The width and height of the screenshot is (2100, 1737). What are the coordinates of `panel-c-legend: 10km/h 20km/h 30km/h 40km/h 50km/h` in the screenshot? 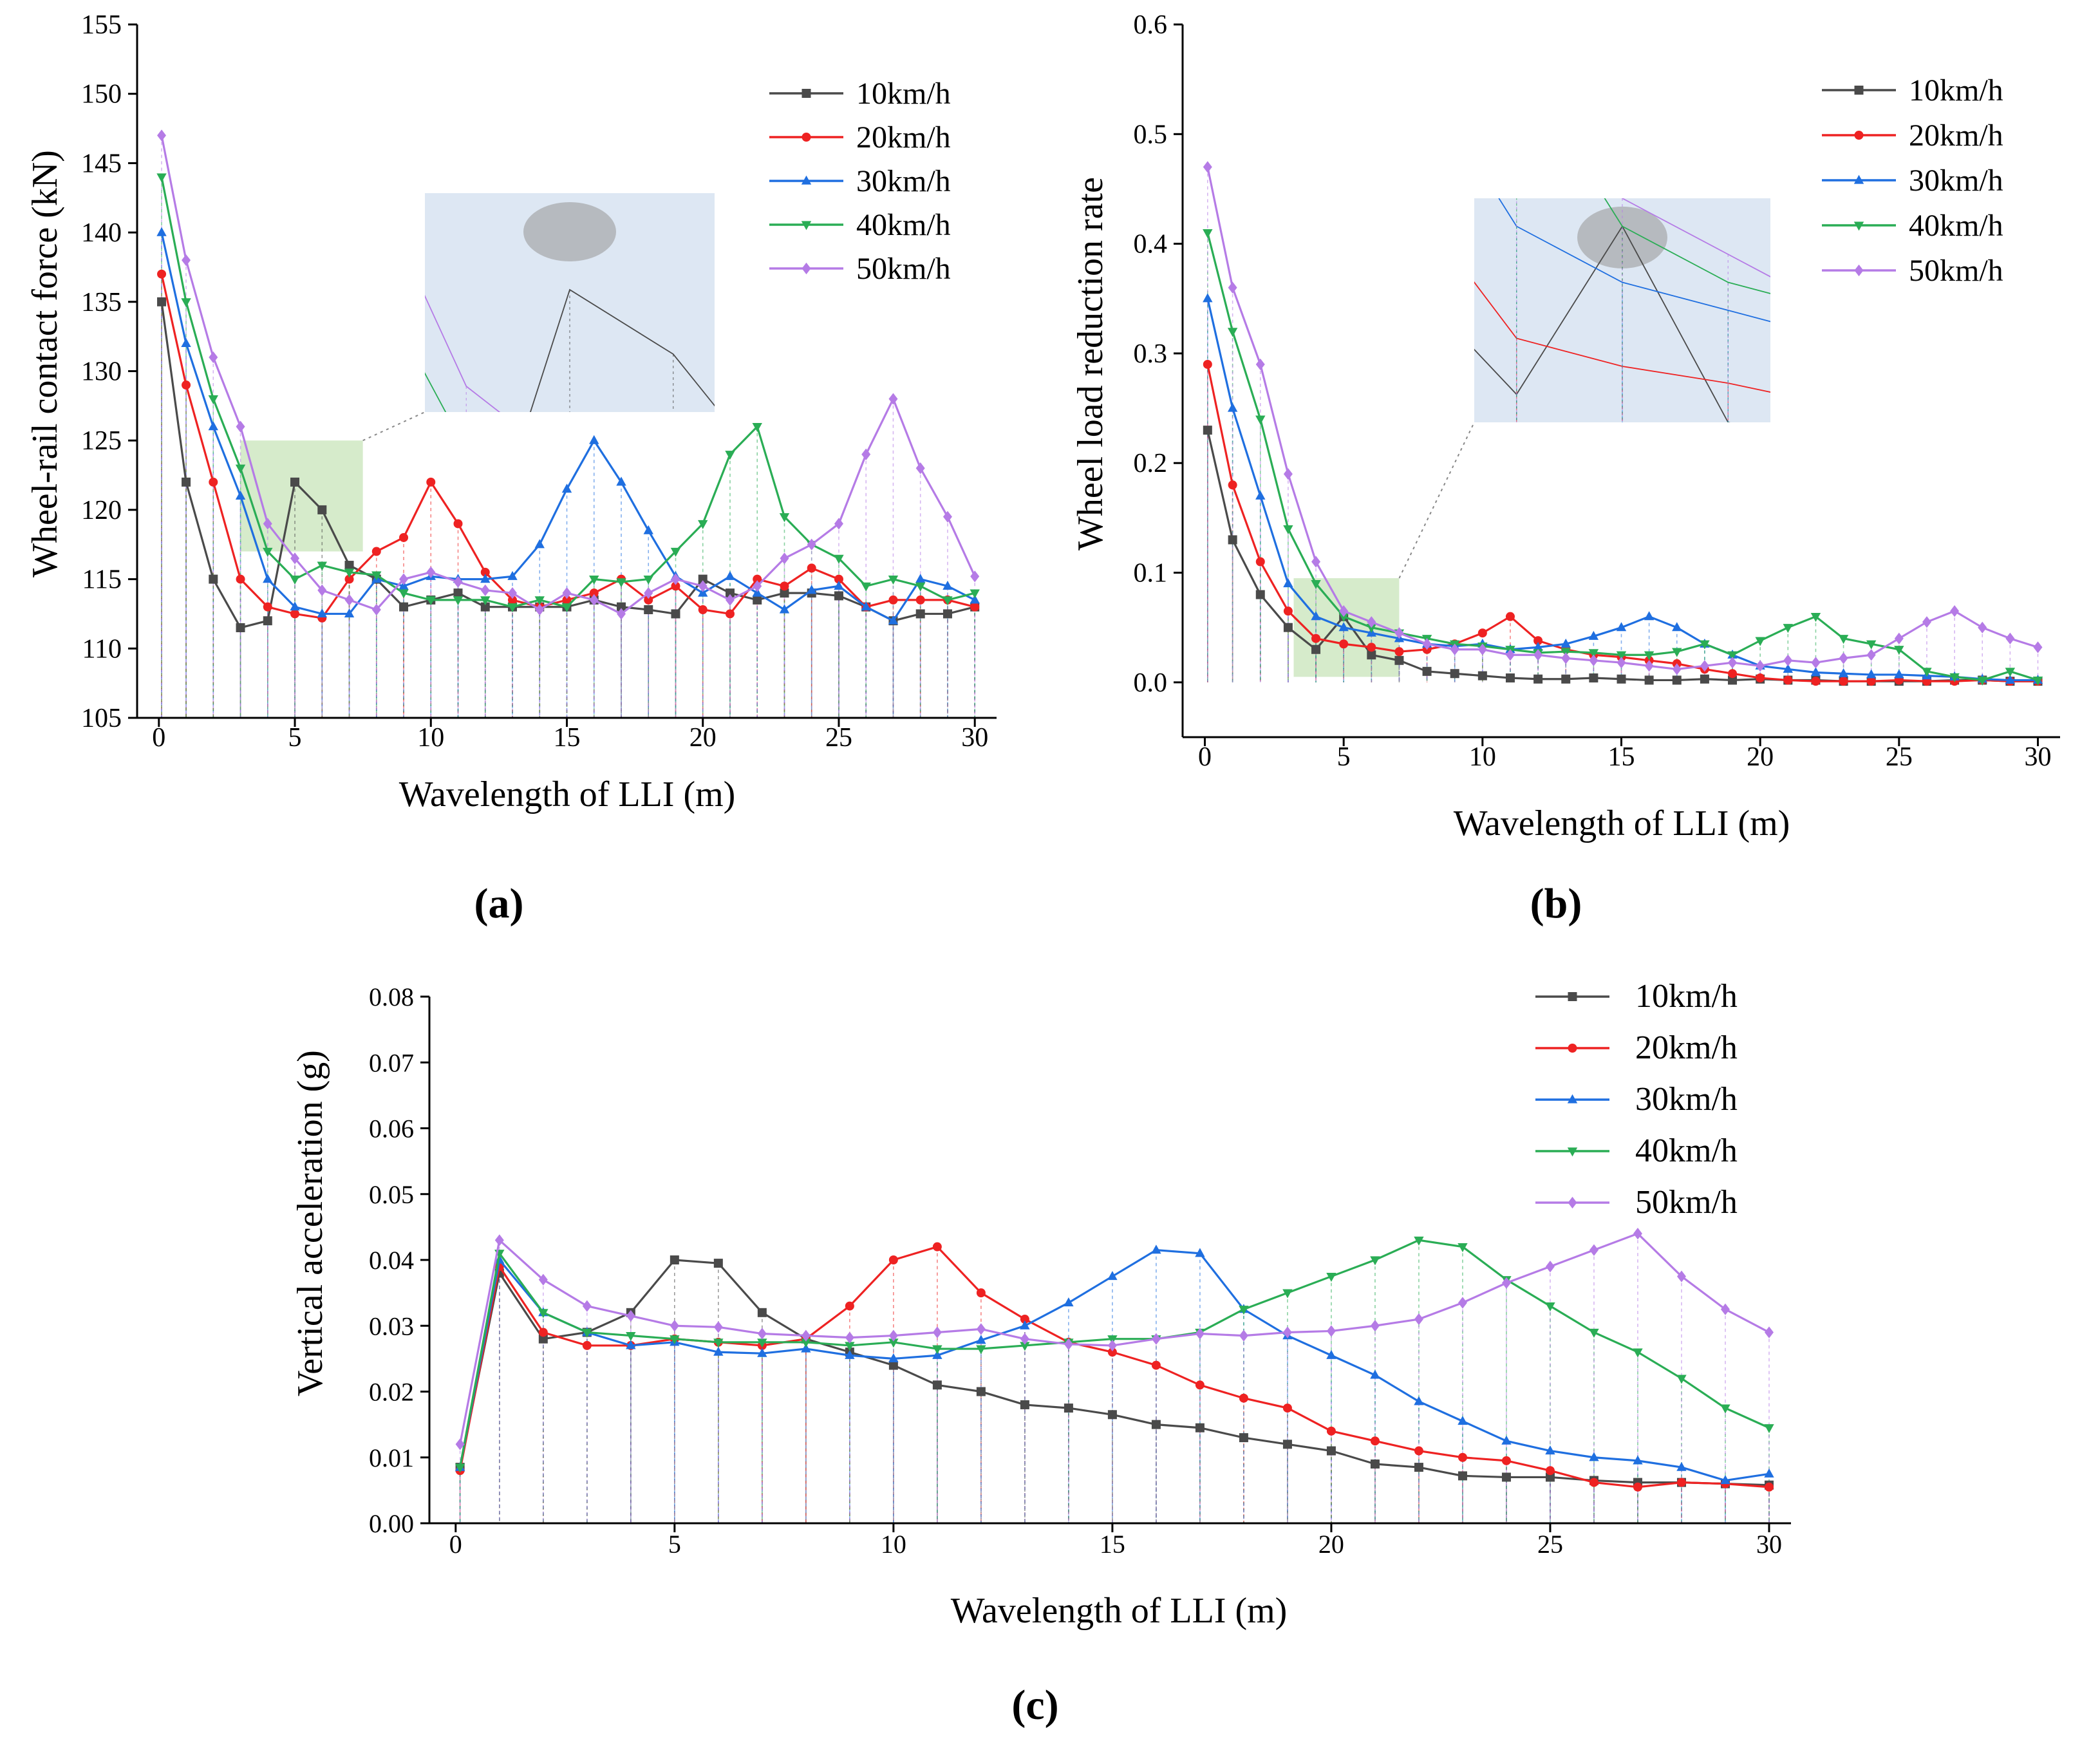 It's located at (1636, 1099).